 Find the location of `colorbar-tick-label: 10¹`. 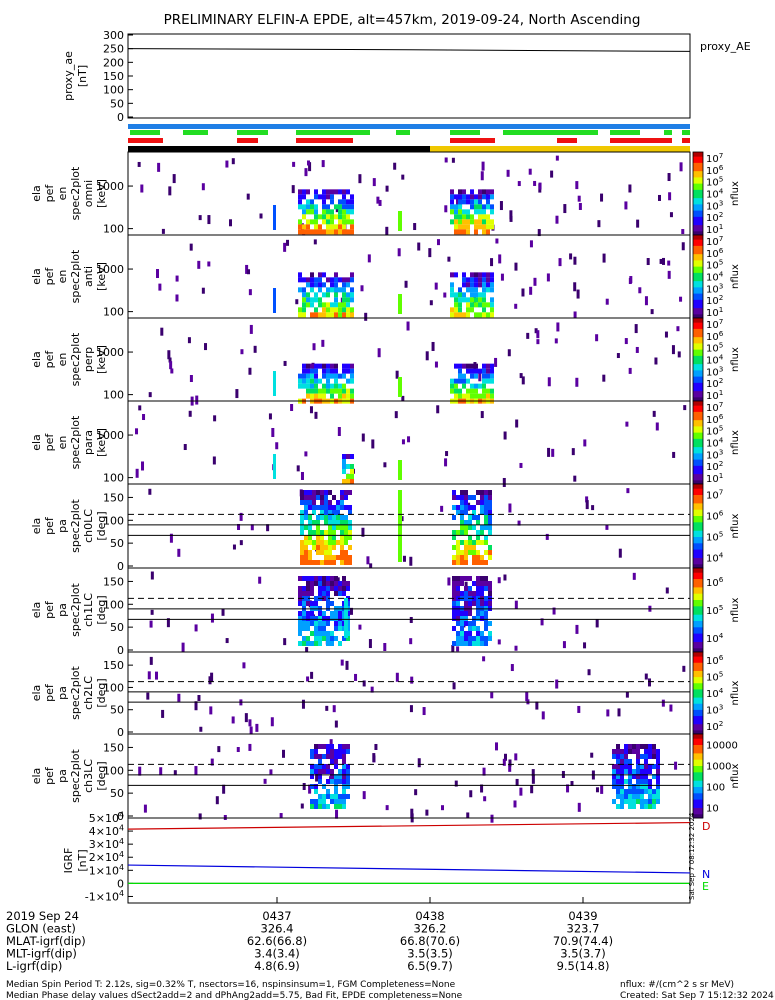

colorbar-tick-label: 10¹ is located at coordinates (714, 478).